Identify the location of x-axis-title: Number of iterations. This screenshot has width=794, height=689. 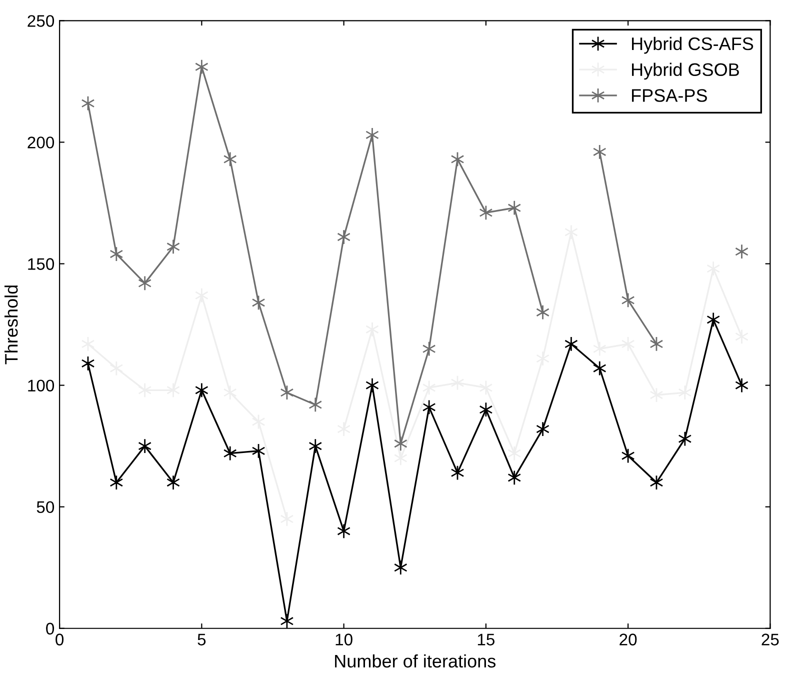
(415, 661).